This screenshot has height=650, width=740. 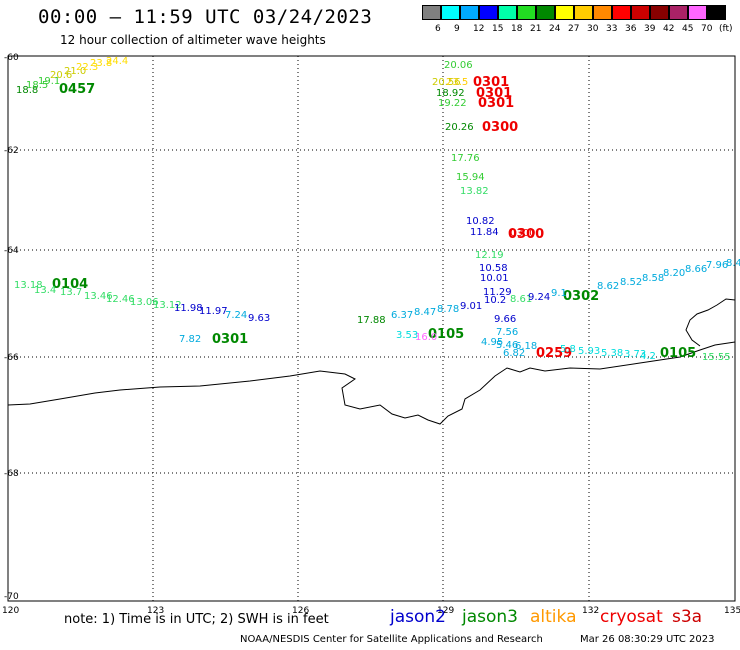 I want to click on pass-label: 0259, so click(x=554, y=353).